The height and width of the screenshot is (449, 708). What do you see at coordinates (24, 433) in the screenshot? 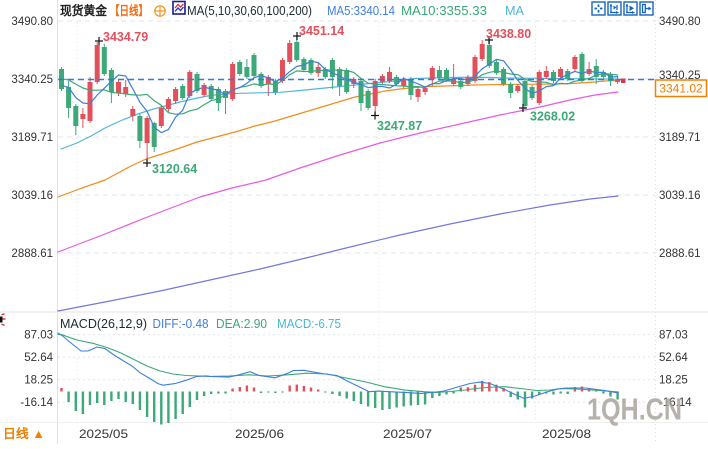
I see `svg-text: 日线 ▲` at bounding box center [24, 433].